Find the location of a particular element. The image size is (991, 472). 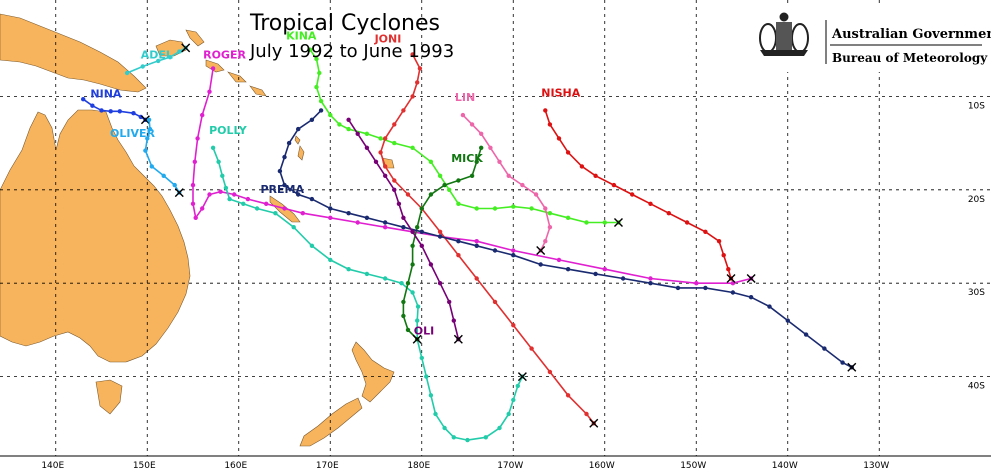

cyclone-label-nisha: NISHA is located at coordinates (560, 92).